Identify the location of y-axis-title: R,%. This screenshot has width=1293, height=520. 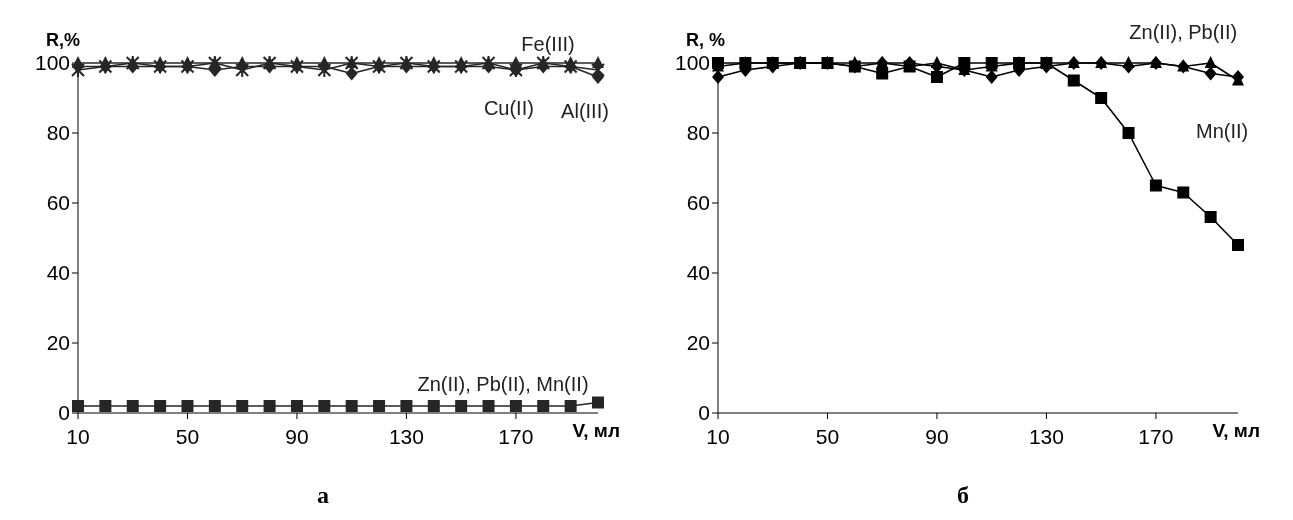
(63, 40).